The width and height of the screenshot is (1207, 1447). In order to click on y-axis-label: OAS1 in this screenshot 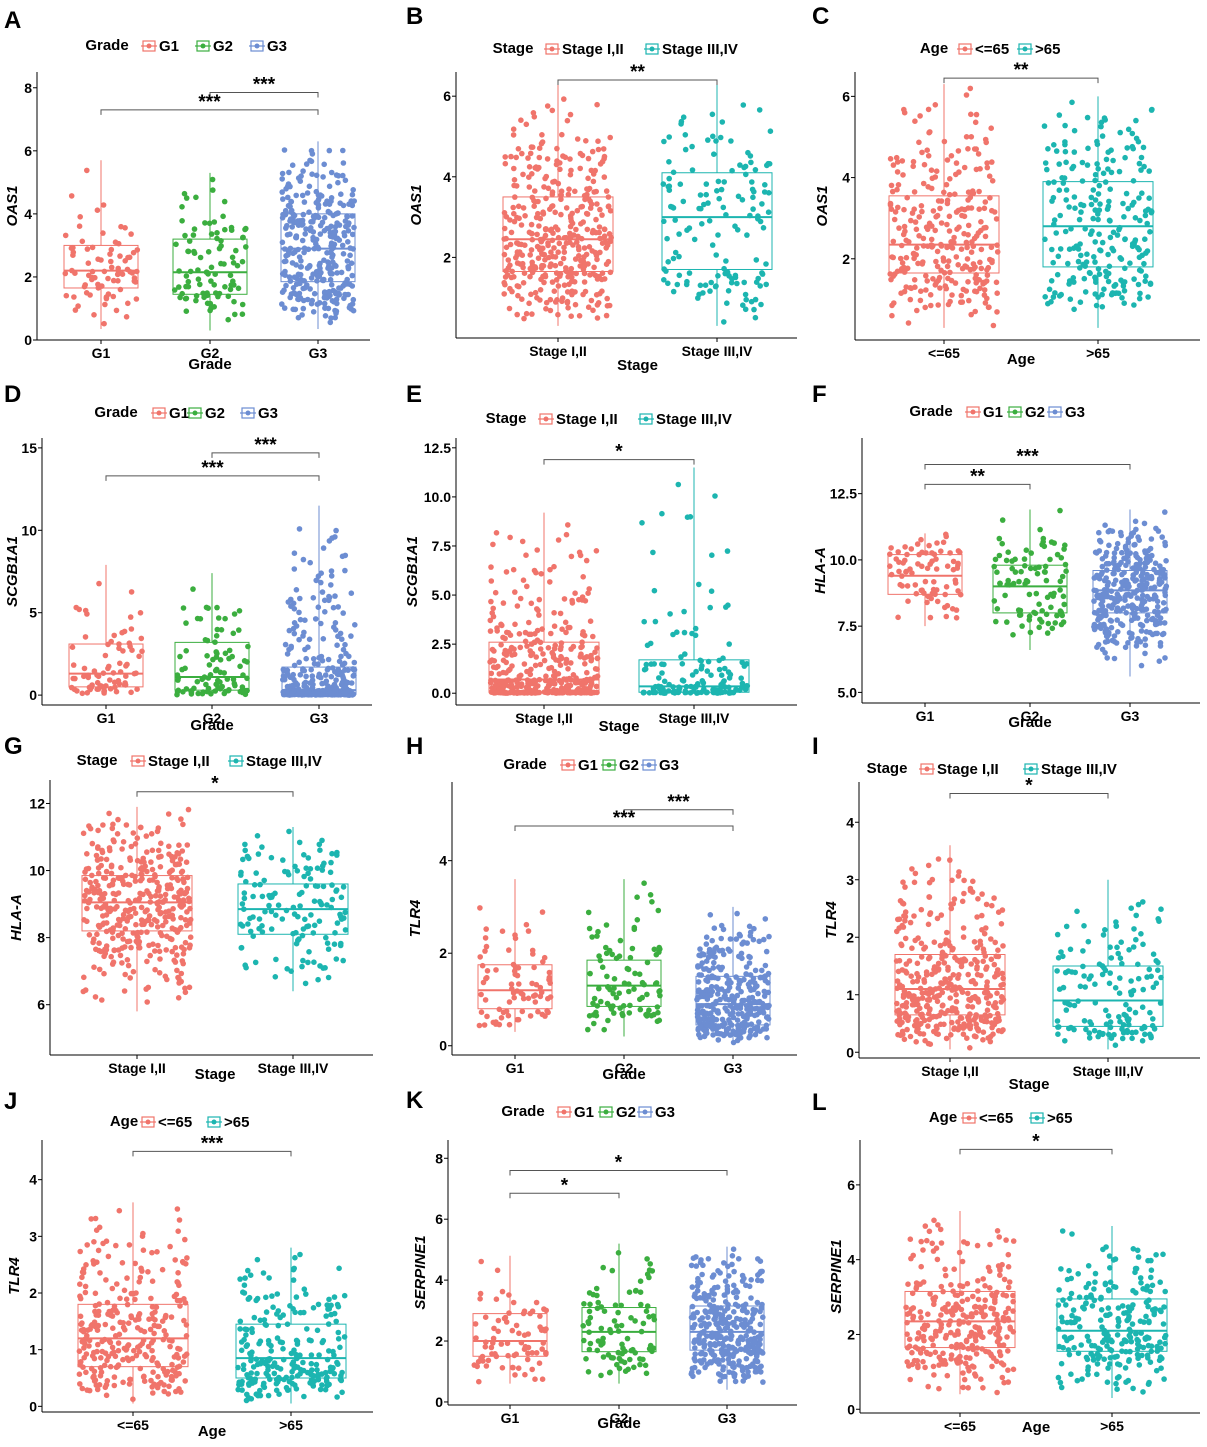, I will do `click(416, 205)`.